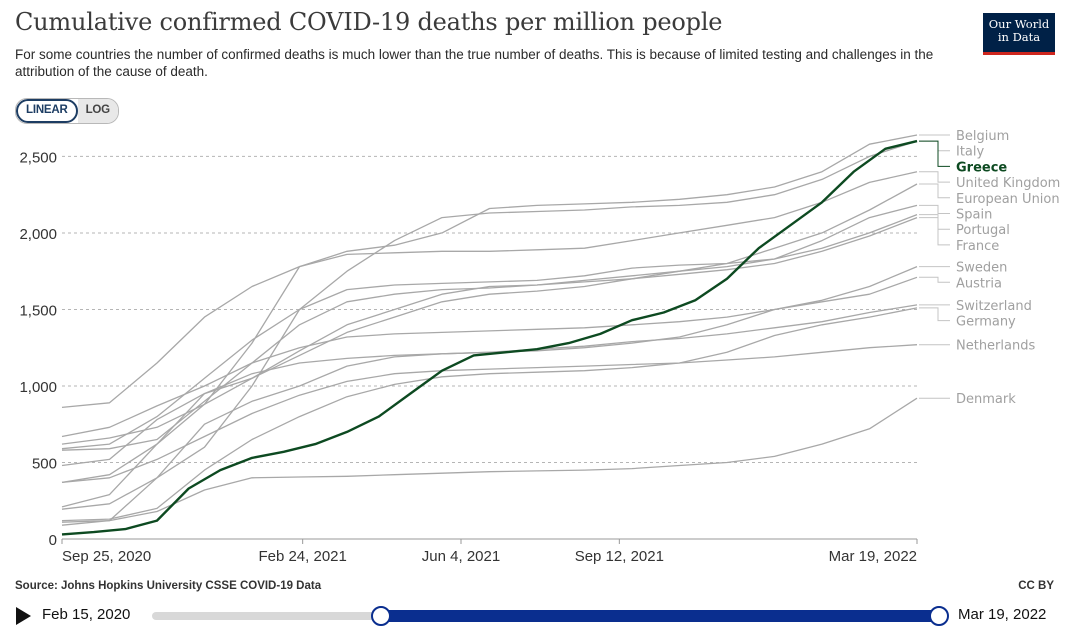 This screenshot has width=1076, height=635. I want to click on y-tick-label: 2,500, so click(38, 157).